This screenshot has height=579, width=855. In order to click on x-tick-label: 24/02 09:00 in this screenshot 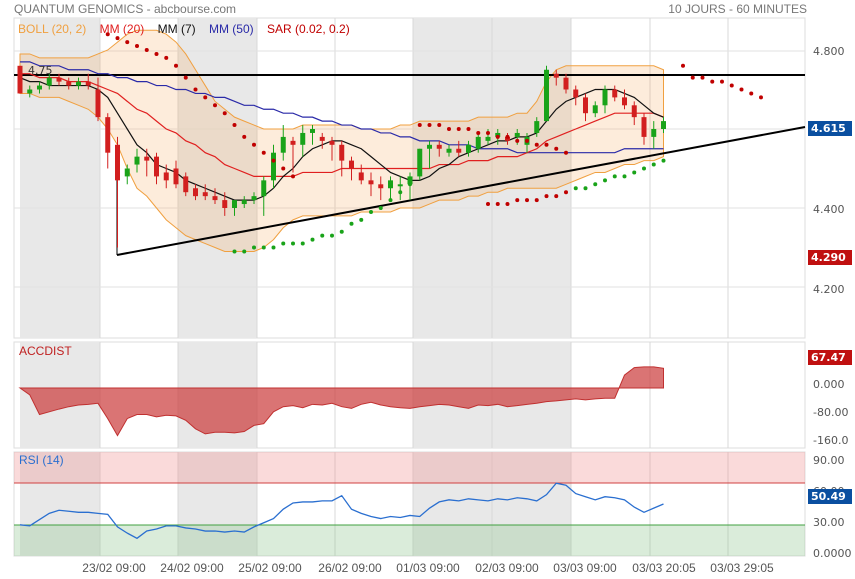, I will do `click(192, 568)`.